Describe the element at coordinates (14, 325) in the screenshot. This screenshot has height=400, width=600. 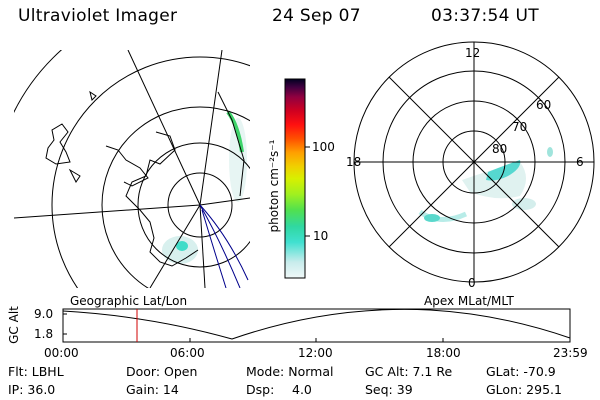
I see `altitude-ylabel: GC Alt` at that location.